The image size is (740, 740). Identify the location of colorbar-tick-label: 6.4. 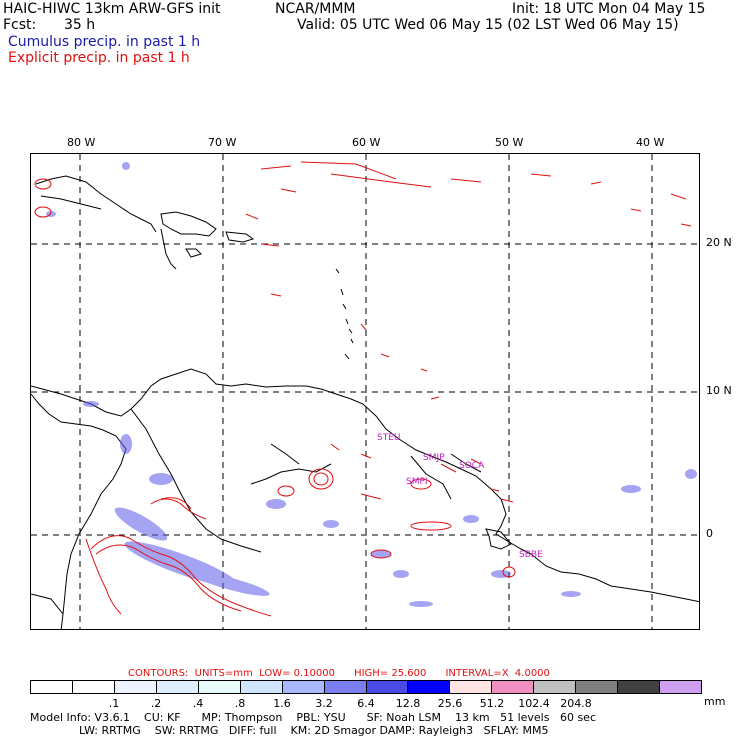
(366, 703).